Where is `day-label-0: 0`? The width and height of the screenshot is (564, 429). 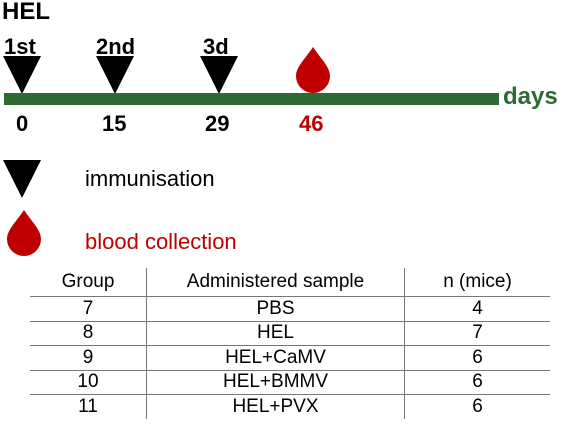 day-label-0: 0 is located at coordinates (22, 123).